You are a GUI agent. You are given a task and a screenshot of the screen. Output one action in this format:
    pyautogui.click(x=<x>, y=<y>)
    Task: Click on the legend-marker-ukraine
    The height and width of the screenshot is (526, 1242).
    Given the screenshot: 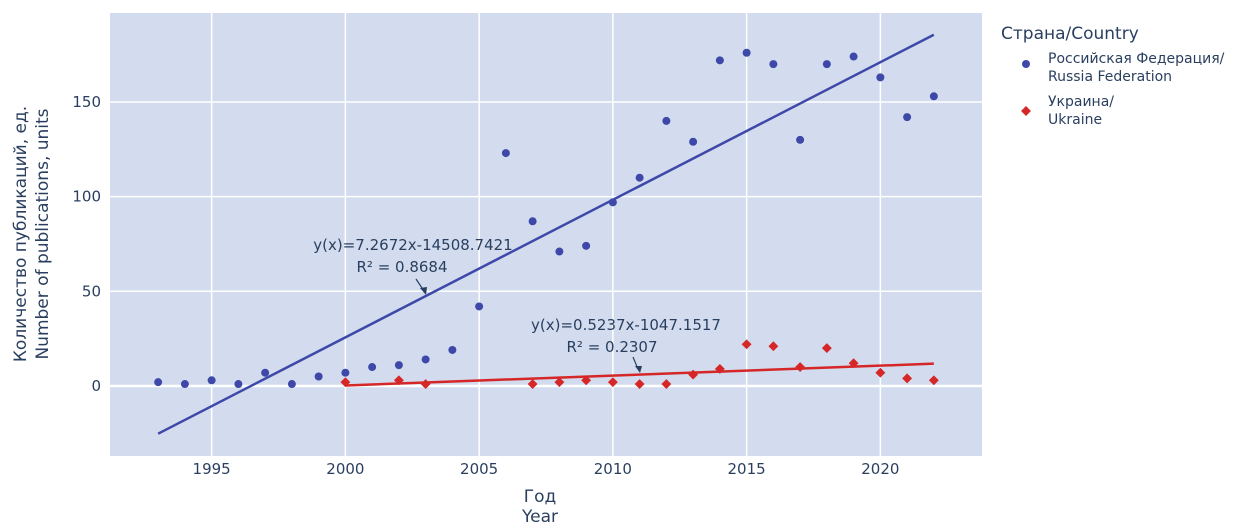 What is the action you would take?
    pyautogui.click(x=1026, y=111)
    